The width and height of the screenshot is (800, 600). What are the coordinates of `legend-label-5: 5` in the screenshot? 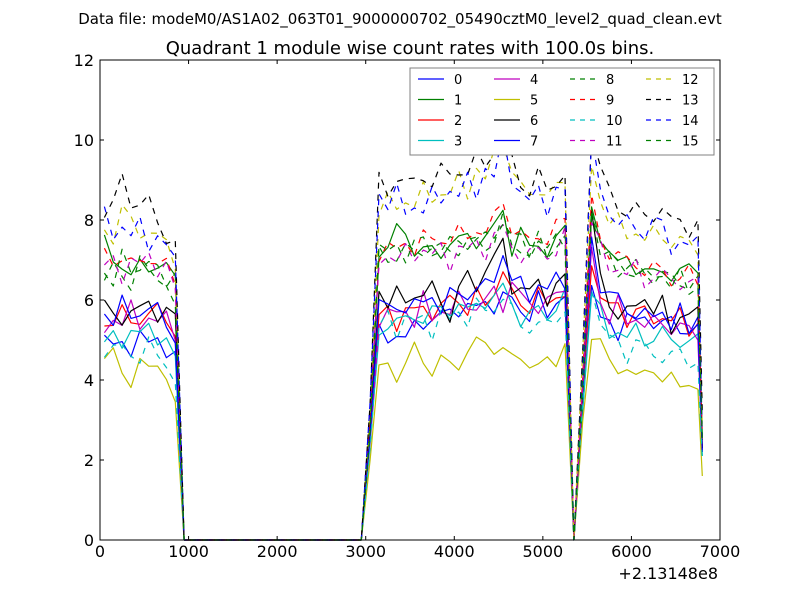 It's located at (534, 101).